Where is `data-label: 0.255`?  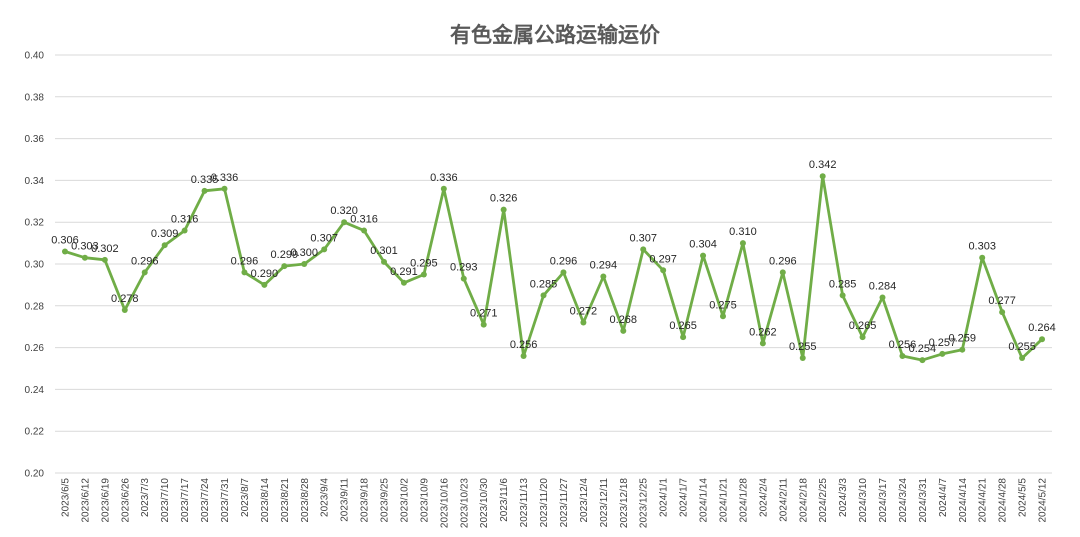
data-label: 0.255 is located at coordinates (1022, 347).